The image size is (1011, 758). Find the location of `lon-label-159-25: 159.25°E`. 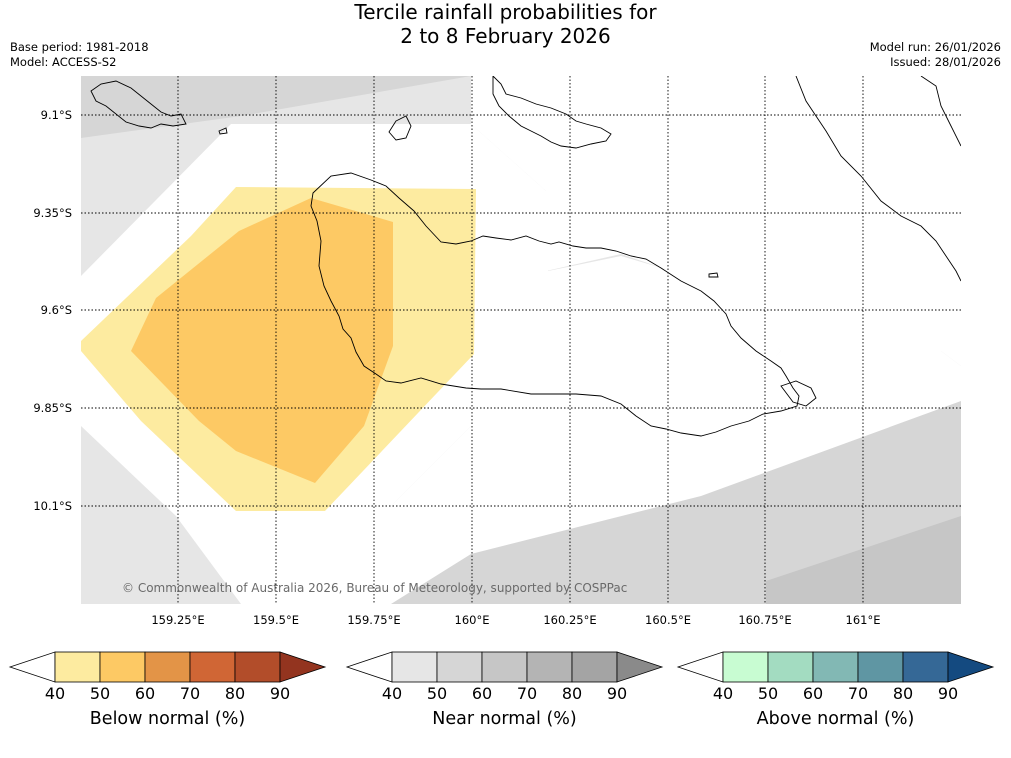

lon-label-159-25: 159.25°E is located at coordinates (178, 620).